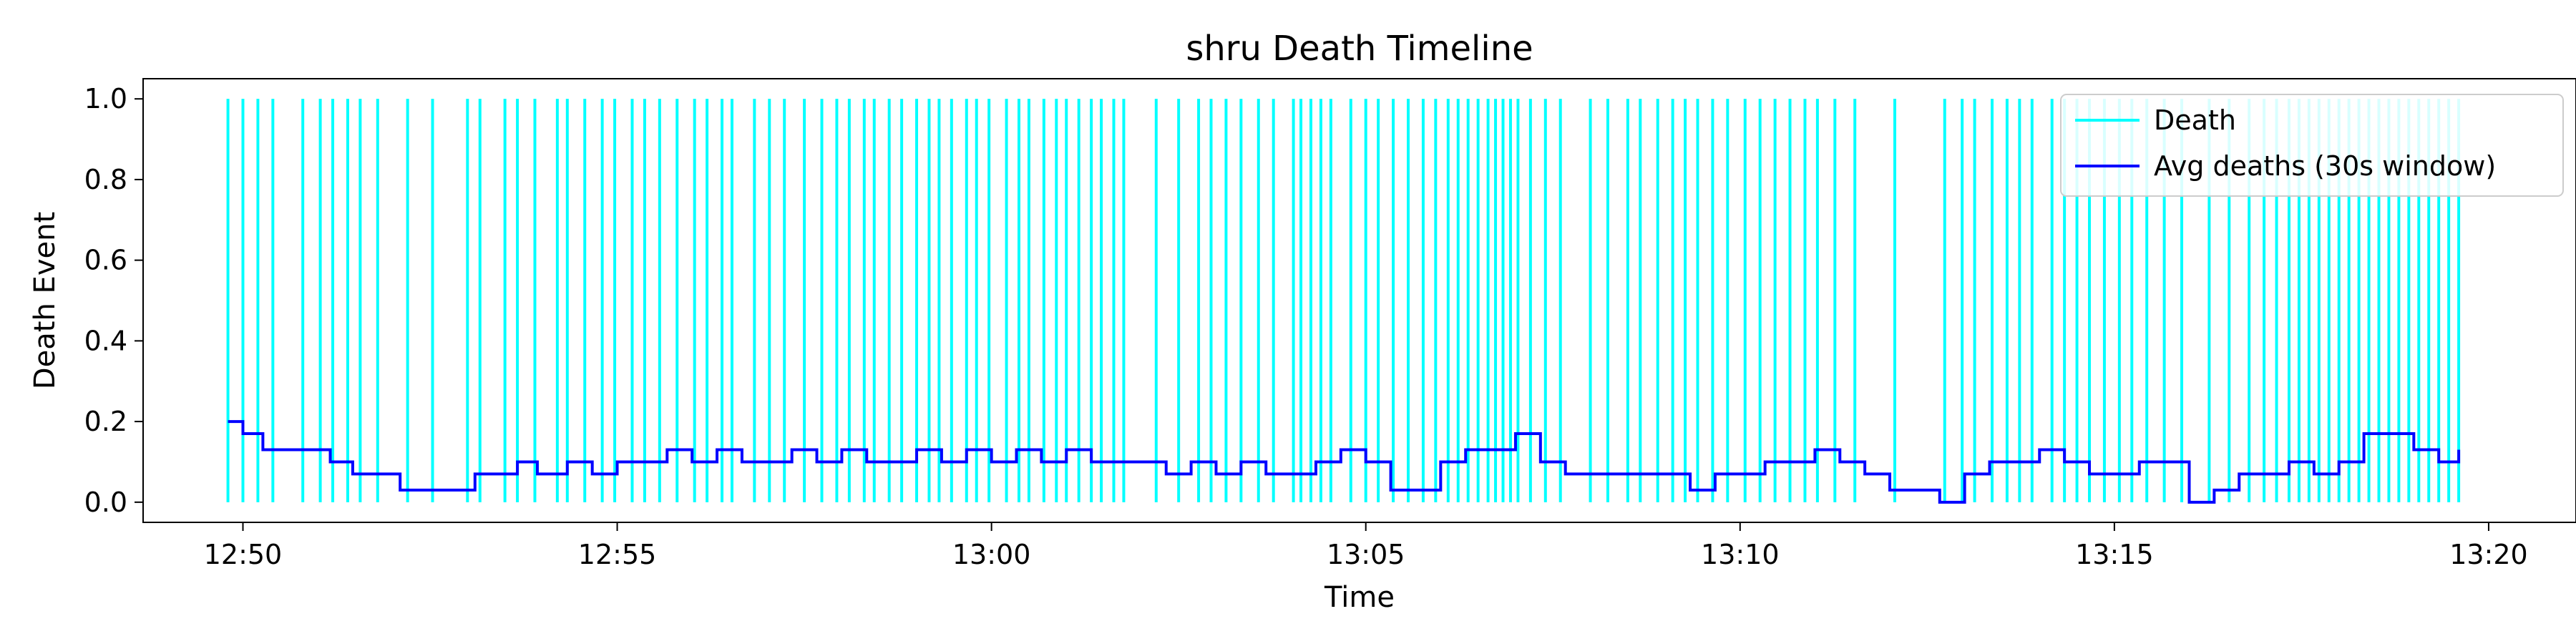  What do you see at coordinates (991, 554) in the screenshot?
I see `x-tick-label: 13:00` at bounding box center [991, 554].